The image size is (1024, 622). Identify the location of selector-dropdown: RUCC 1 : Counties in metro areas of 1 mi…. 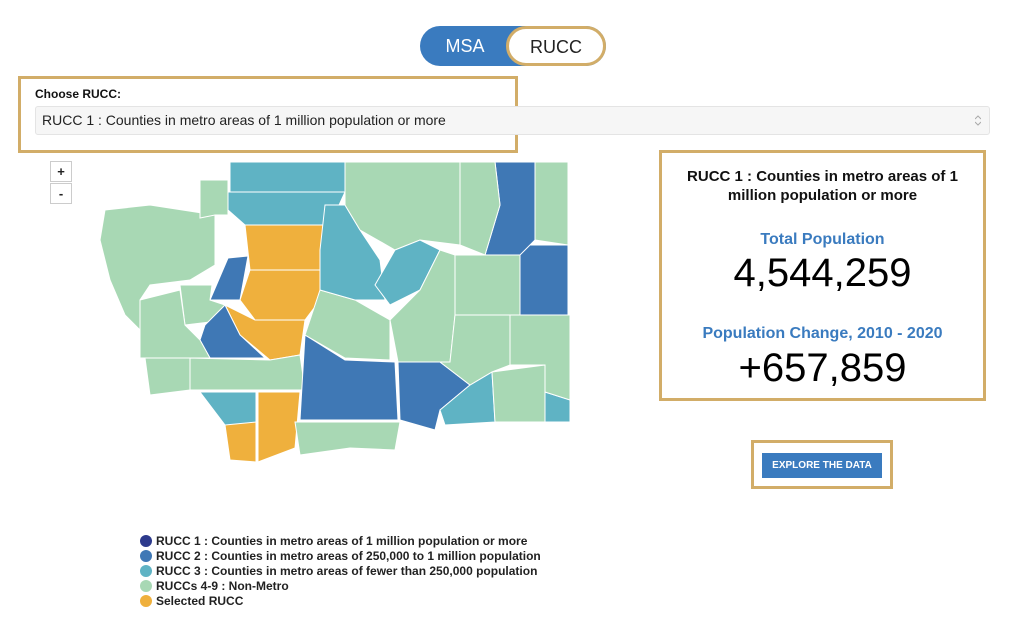
(512, 120).